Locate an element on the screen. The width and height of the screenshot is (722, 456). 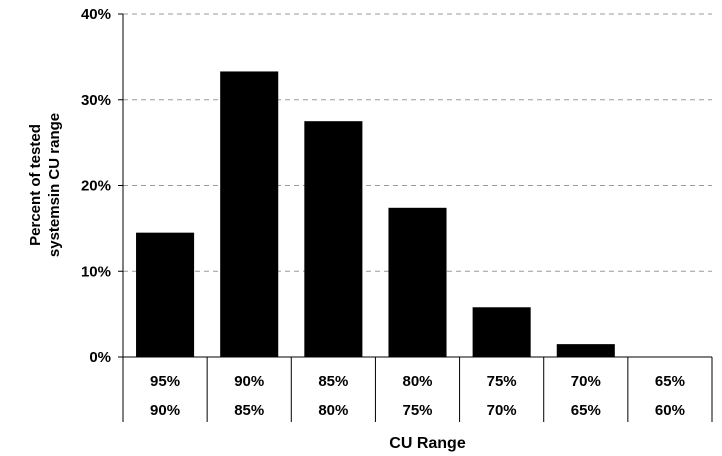
category-lower-label-6: 60% is located at coordinates (670, 410).